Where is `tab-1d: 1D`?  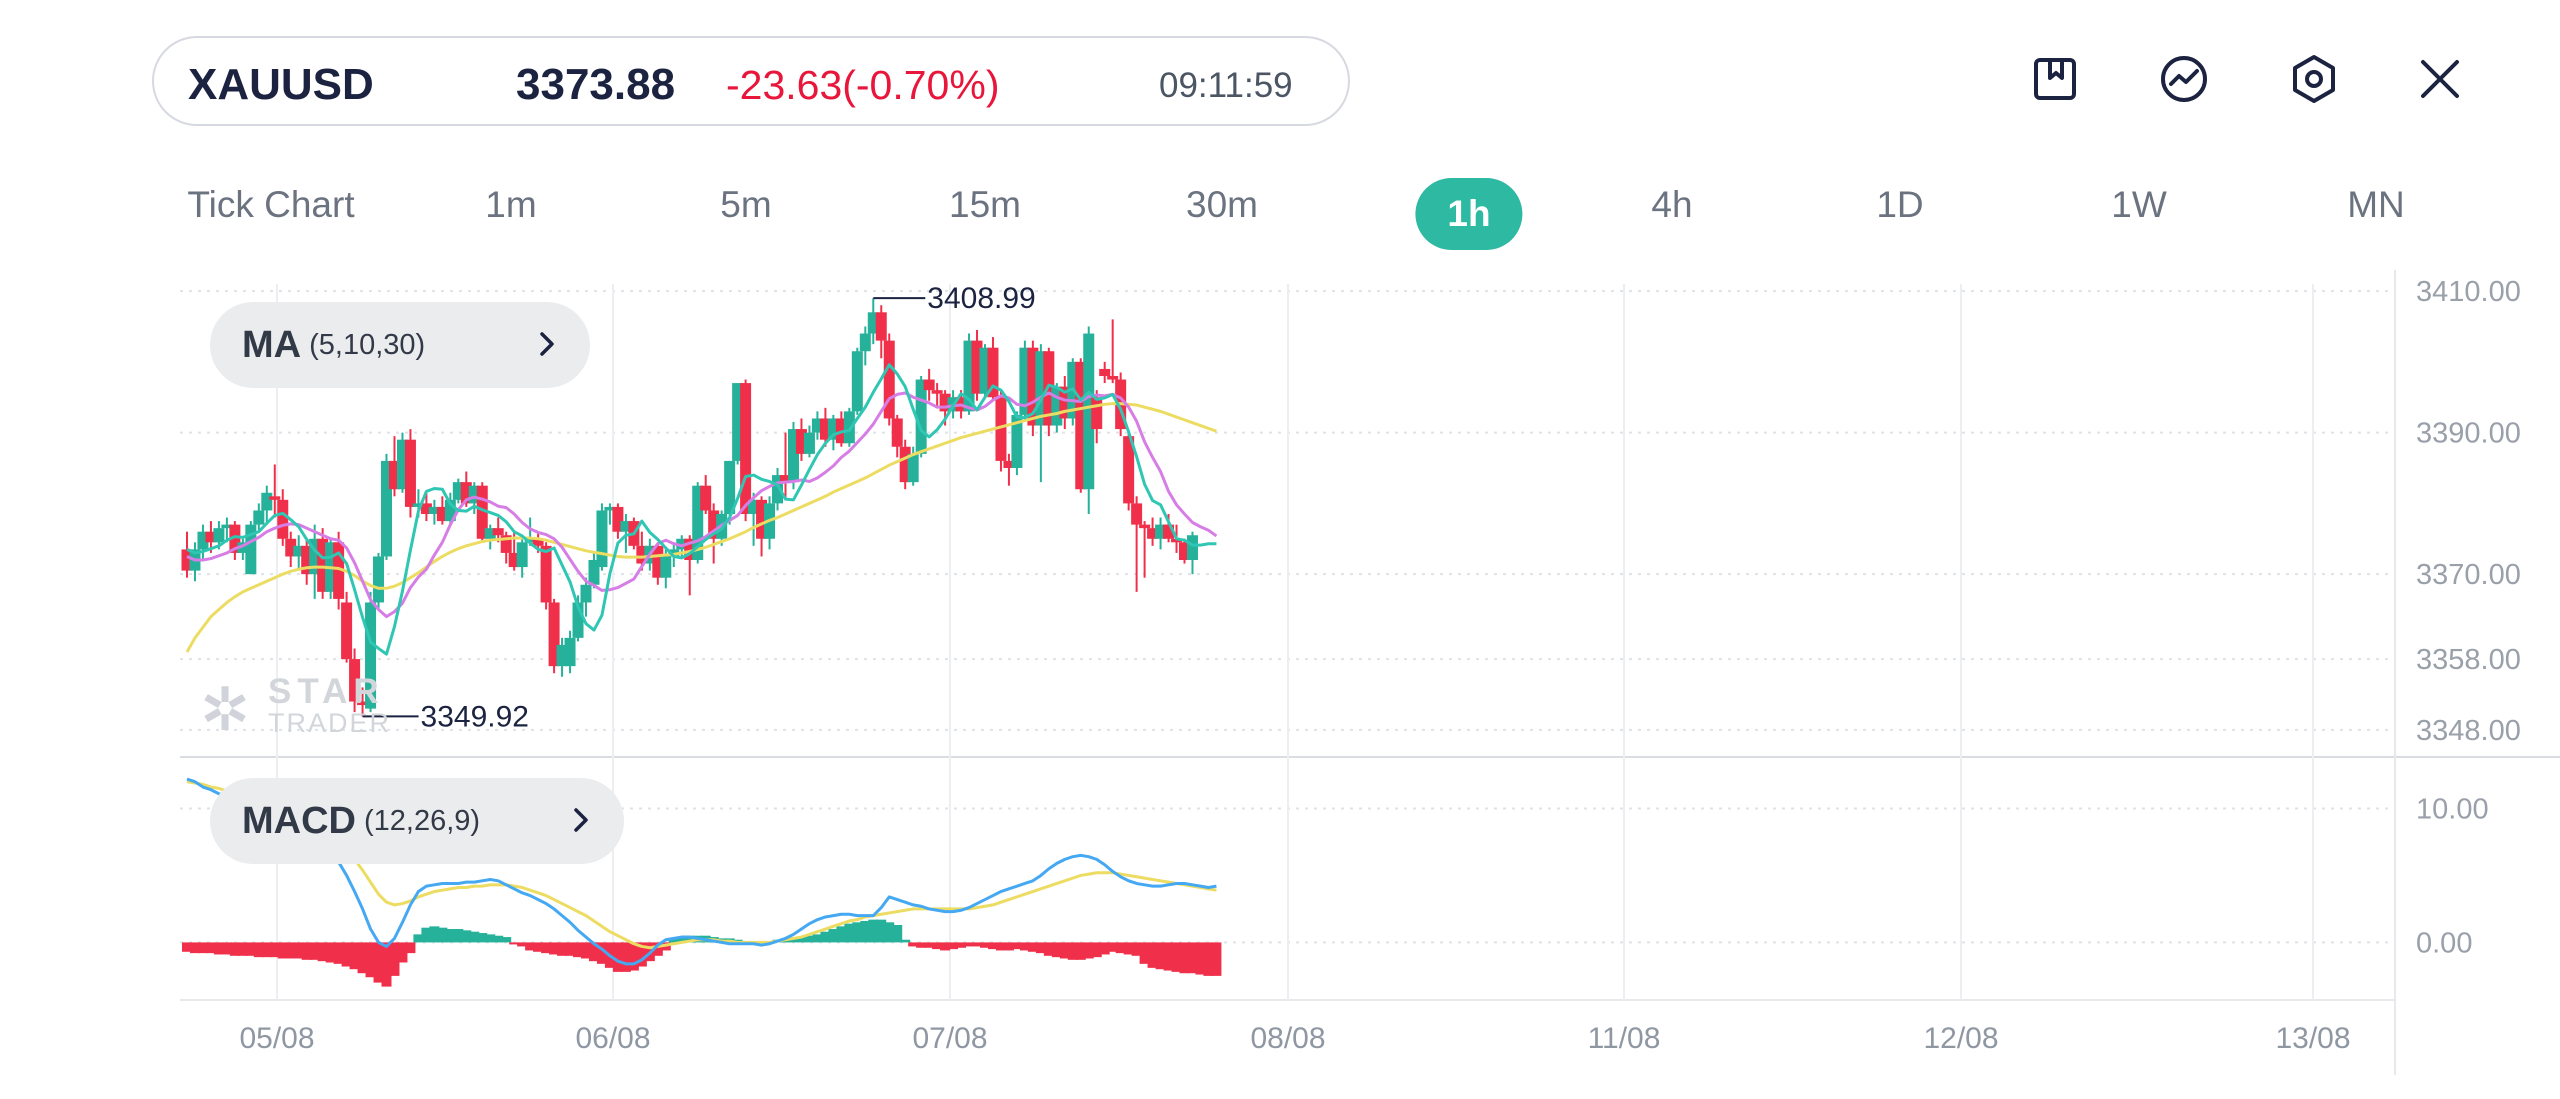 tab-1d: 1D is located at coordinates (1900, 204).